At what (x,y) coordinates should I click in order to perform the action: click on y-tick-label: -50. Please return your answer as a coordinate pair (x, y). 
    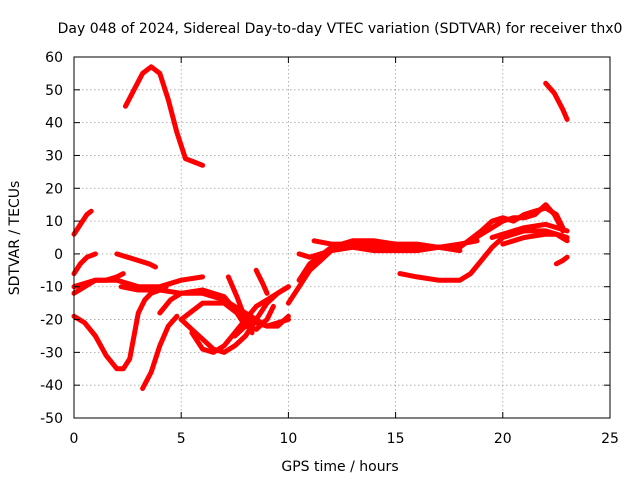
    Looking at the image, I should click on (51, 419).